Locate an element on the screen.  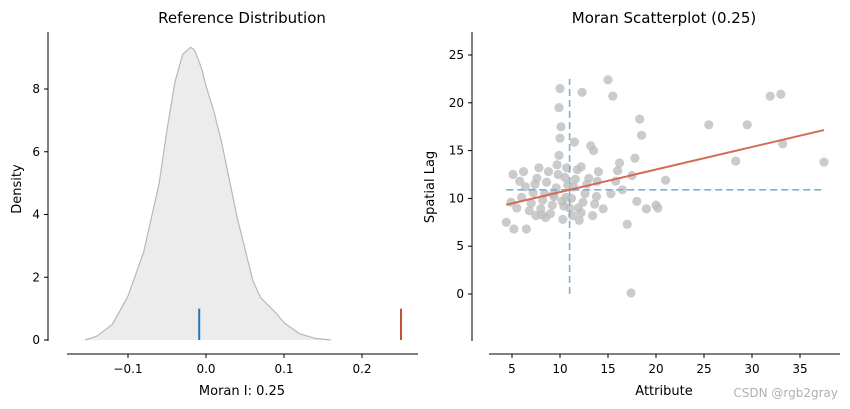
y-tick-label: 4 is located at coordinates (36, 215).